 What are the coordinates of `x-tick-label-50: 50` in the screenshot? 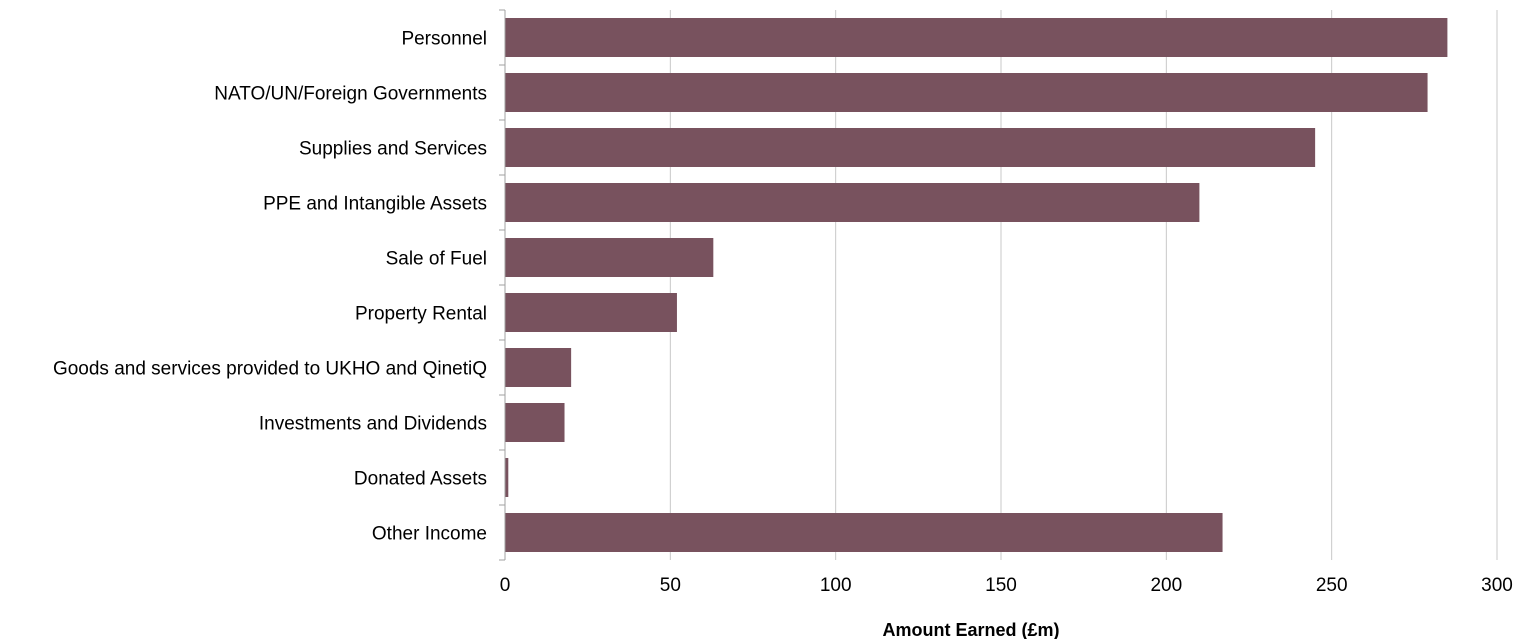 It's located at (670, 585).